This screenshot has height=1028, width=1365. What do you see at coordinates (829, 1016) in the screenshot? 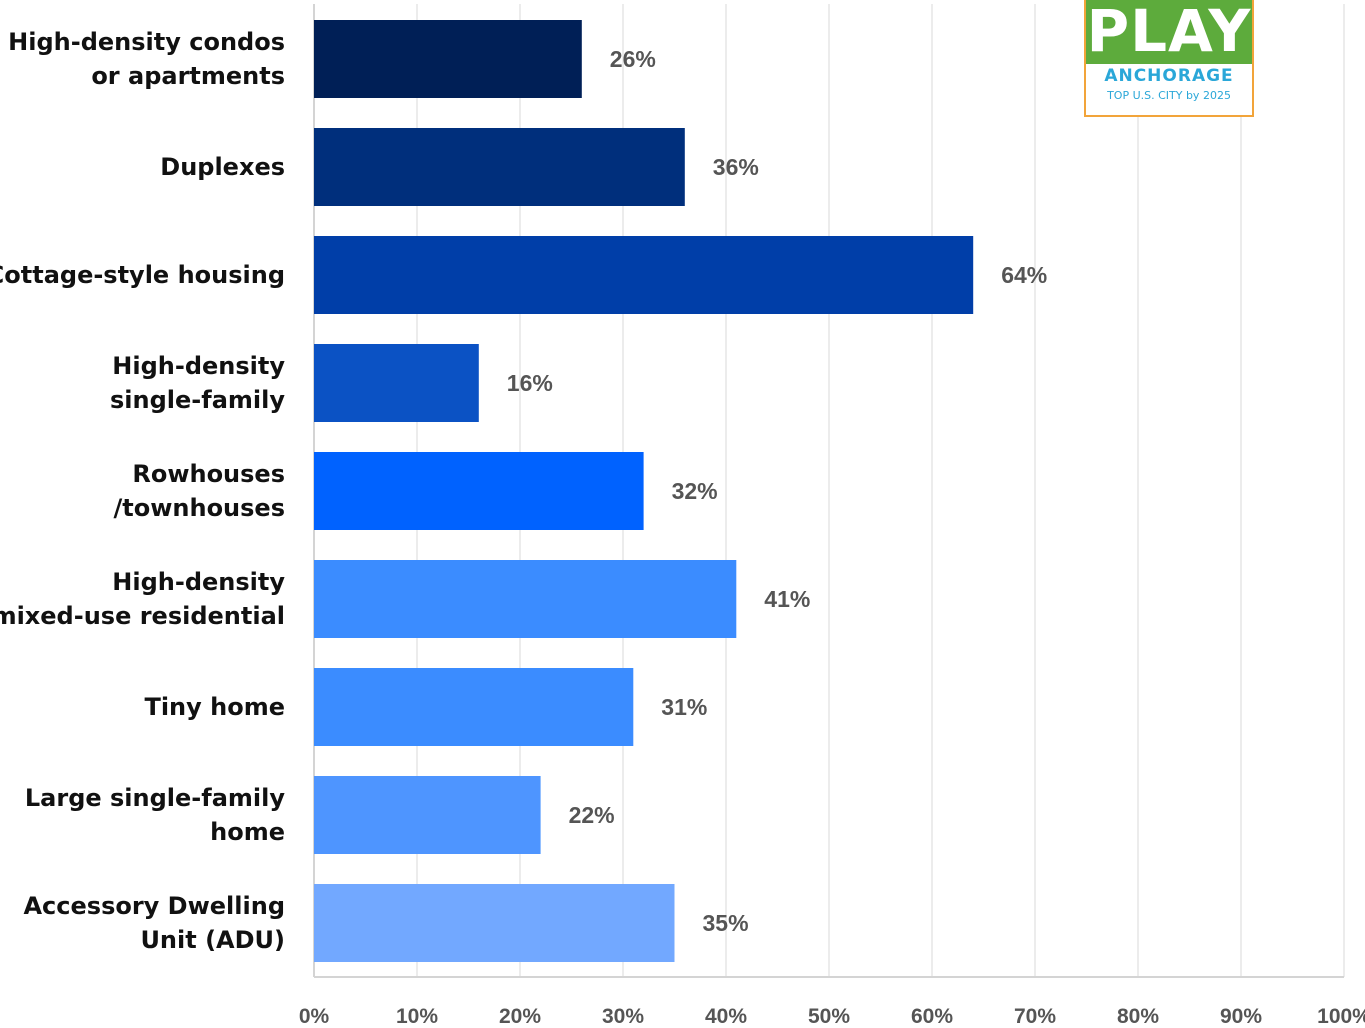
I see `x-tick-label: 50%` at bounding box center [829, 1016].